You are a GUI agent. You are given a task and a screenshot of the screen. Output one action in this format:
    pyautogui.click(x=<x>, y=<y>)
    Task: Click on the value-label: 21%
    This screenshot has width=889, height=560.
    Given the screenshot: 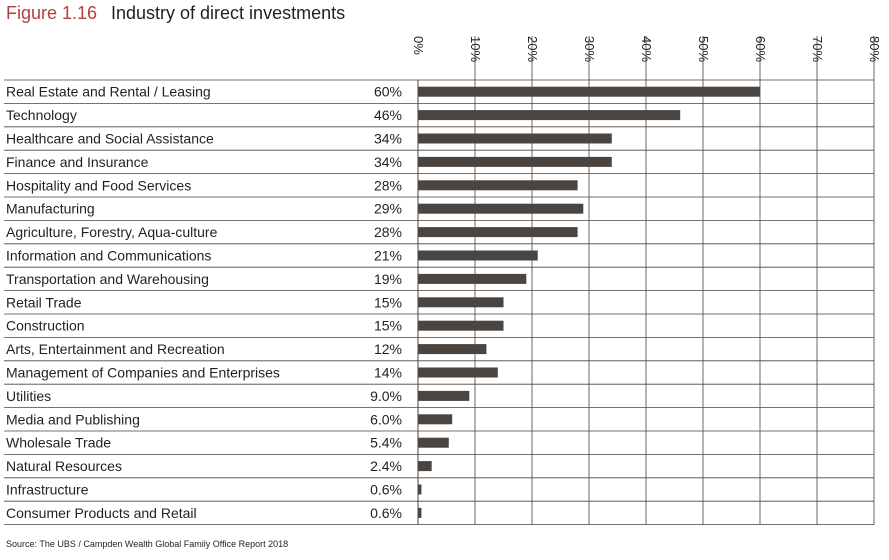 What is the action you would take?
    pyautogui.click(x=388, y=256)
    